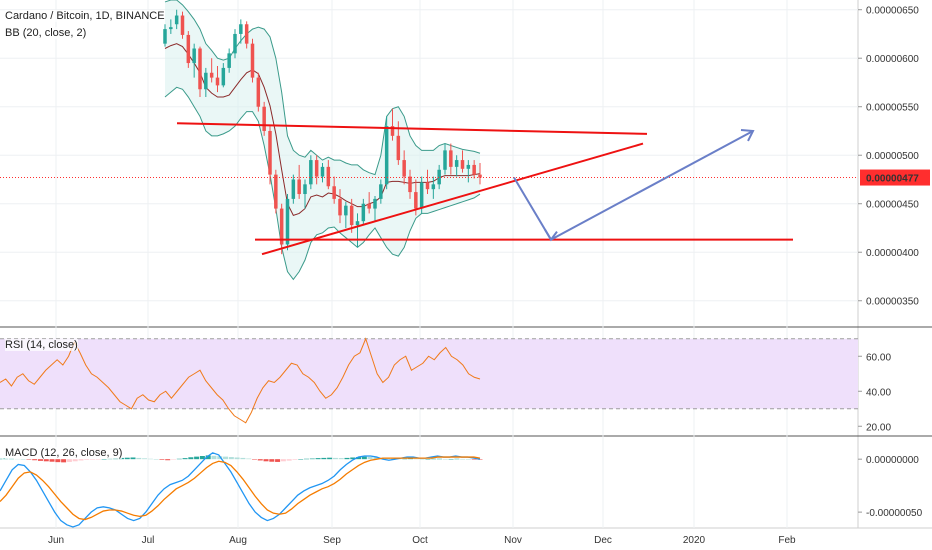 The width and height of the screenshot is (932, 550). What do you see at coordinates (322, 88) in the screenshot?
I see `bb-upper-line` at bounding box center [322, 88].